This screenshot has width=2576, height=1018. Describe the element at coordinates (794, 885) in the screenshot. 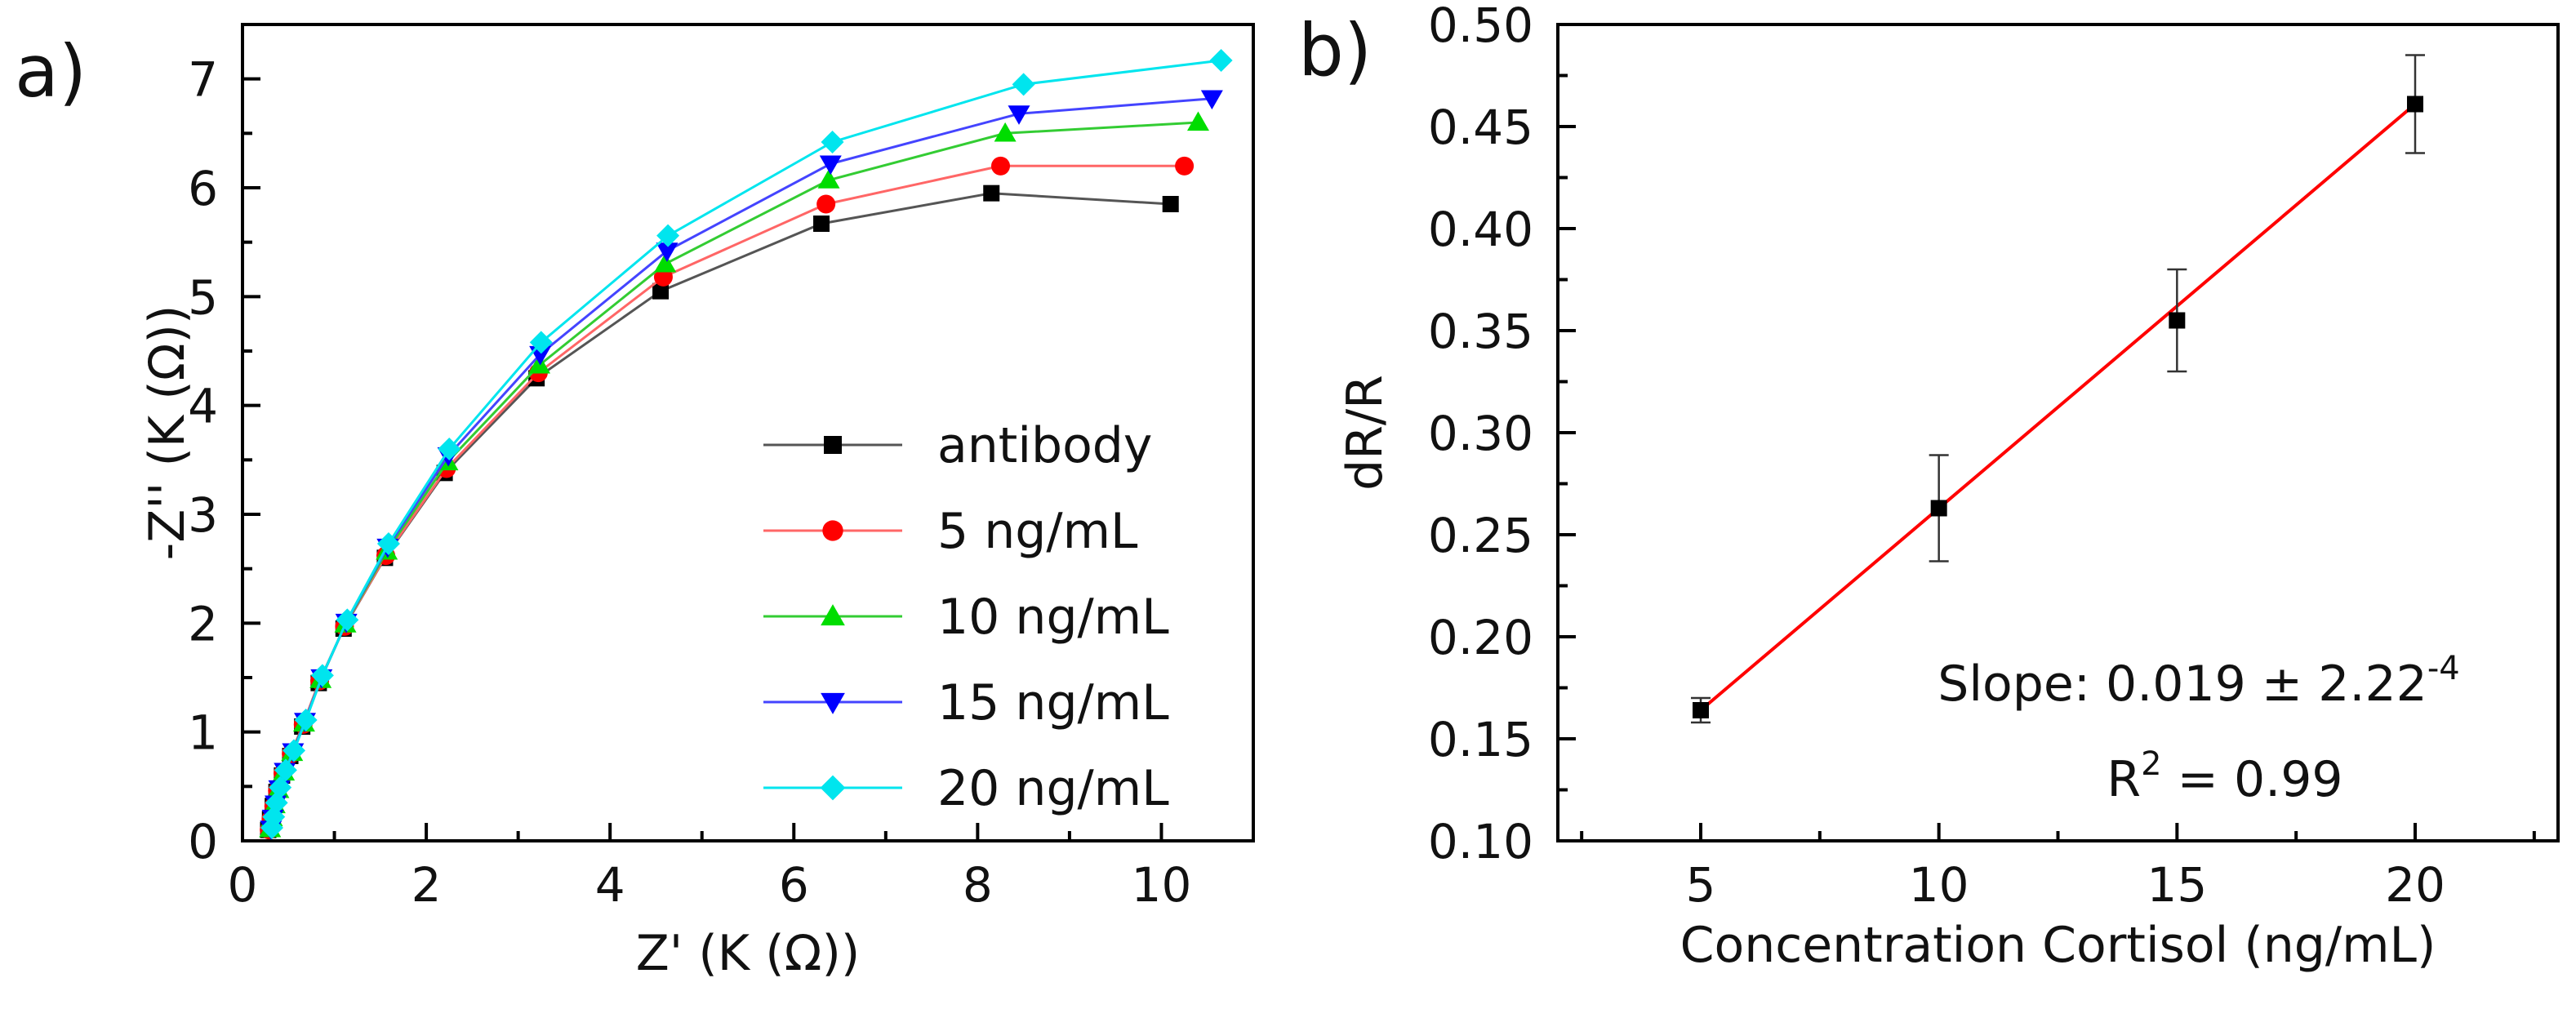

I see `panel-a-x-tick-label: 6` at that location.